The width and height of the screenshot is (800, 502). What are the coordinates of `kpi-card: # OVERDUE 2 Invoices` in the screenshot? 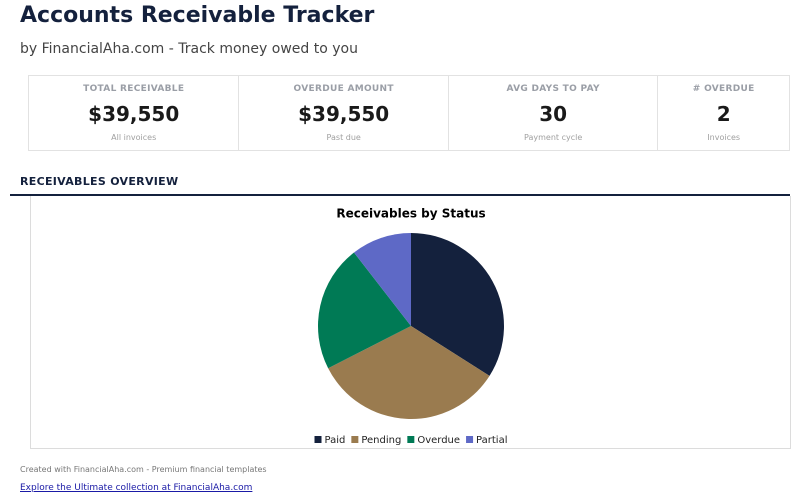 It's located at (723, 113).